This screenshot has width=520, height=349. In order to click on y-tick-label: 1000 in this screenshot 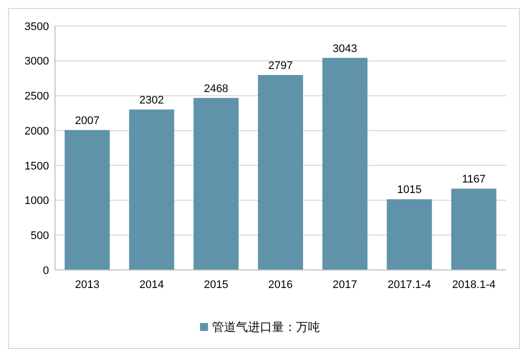, I will do `click(36, 201)`.